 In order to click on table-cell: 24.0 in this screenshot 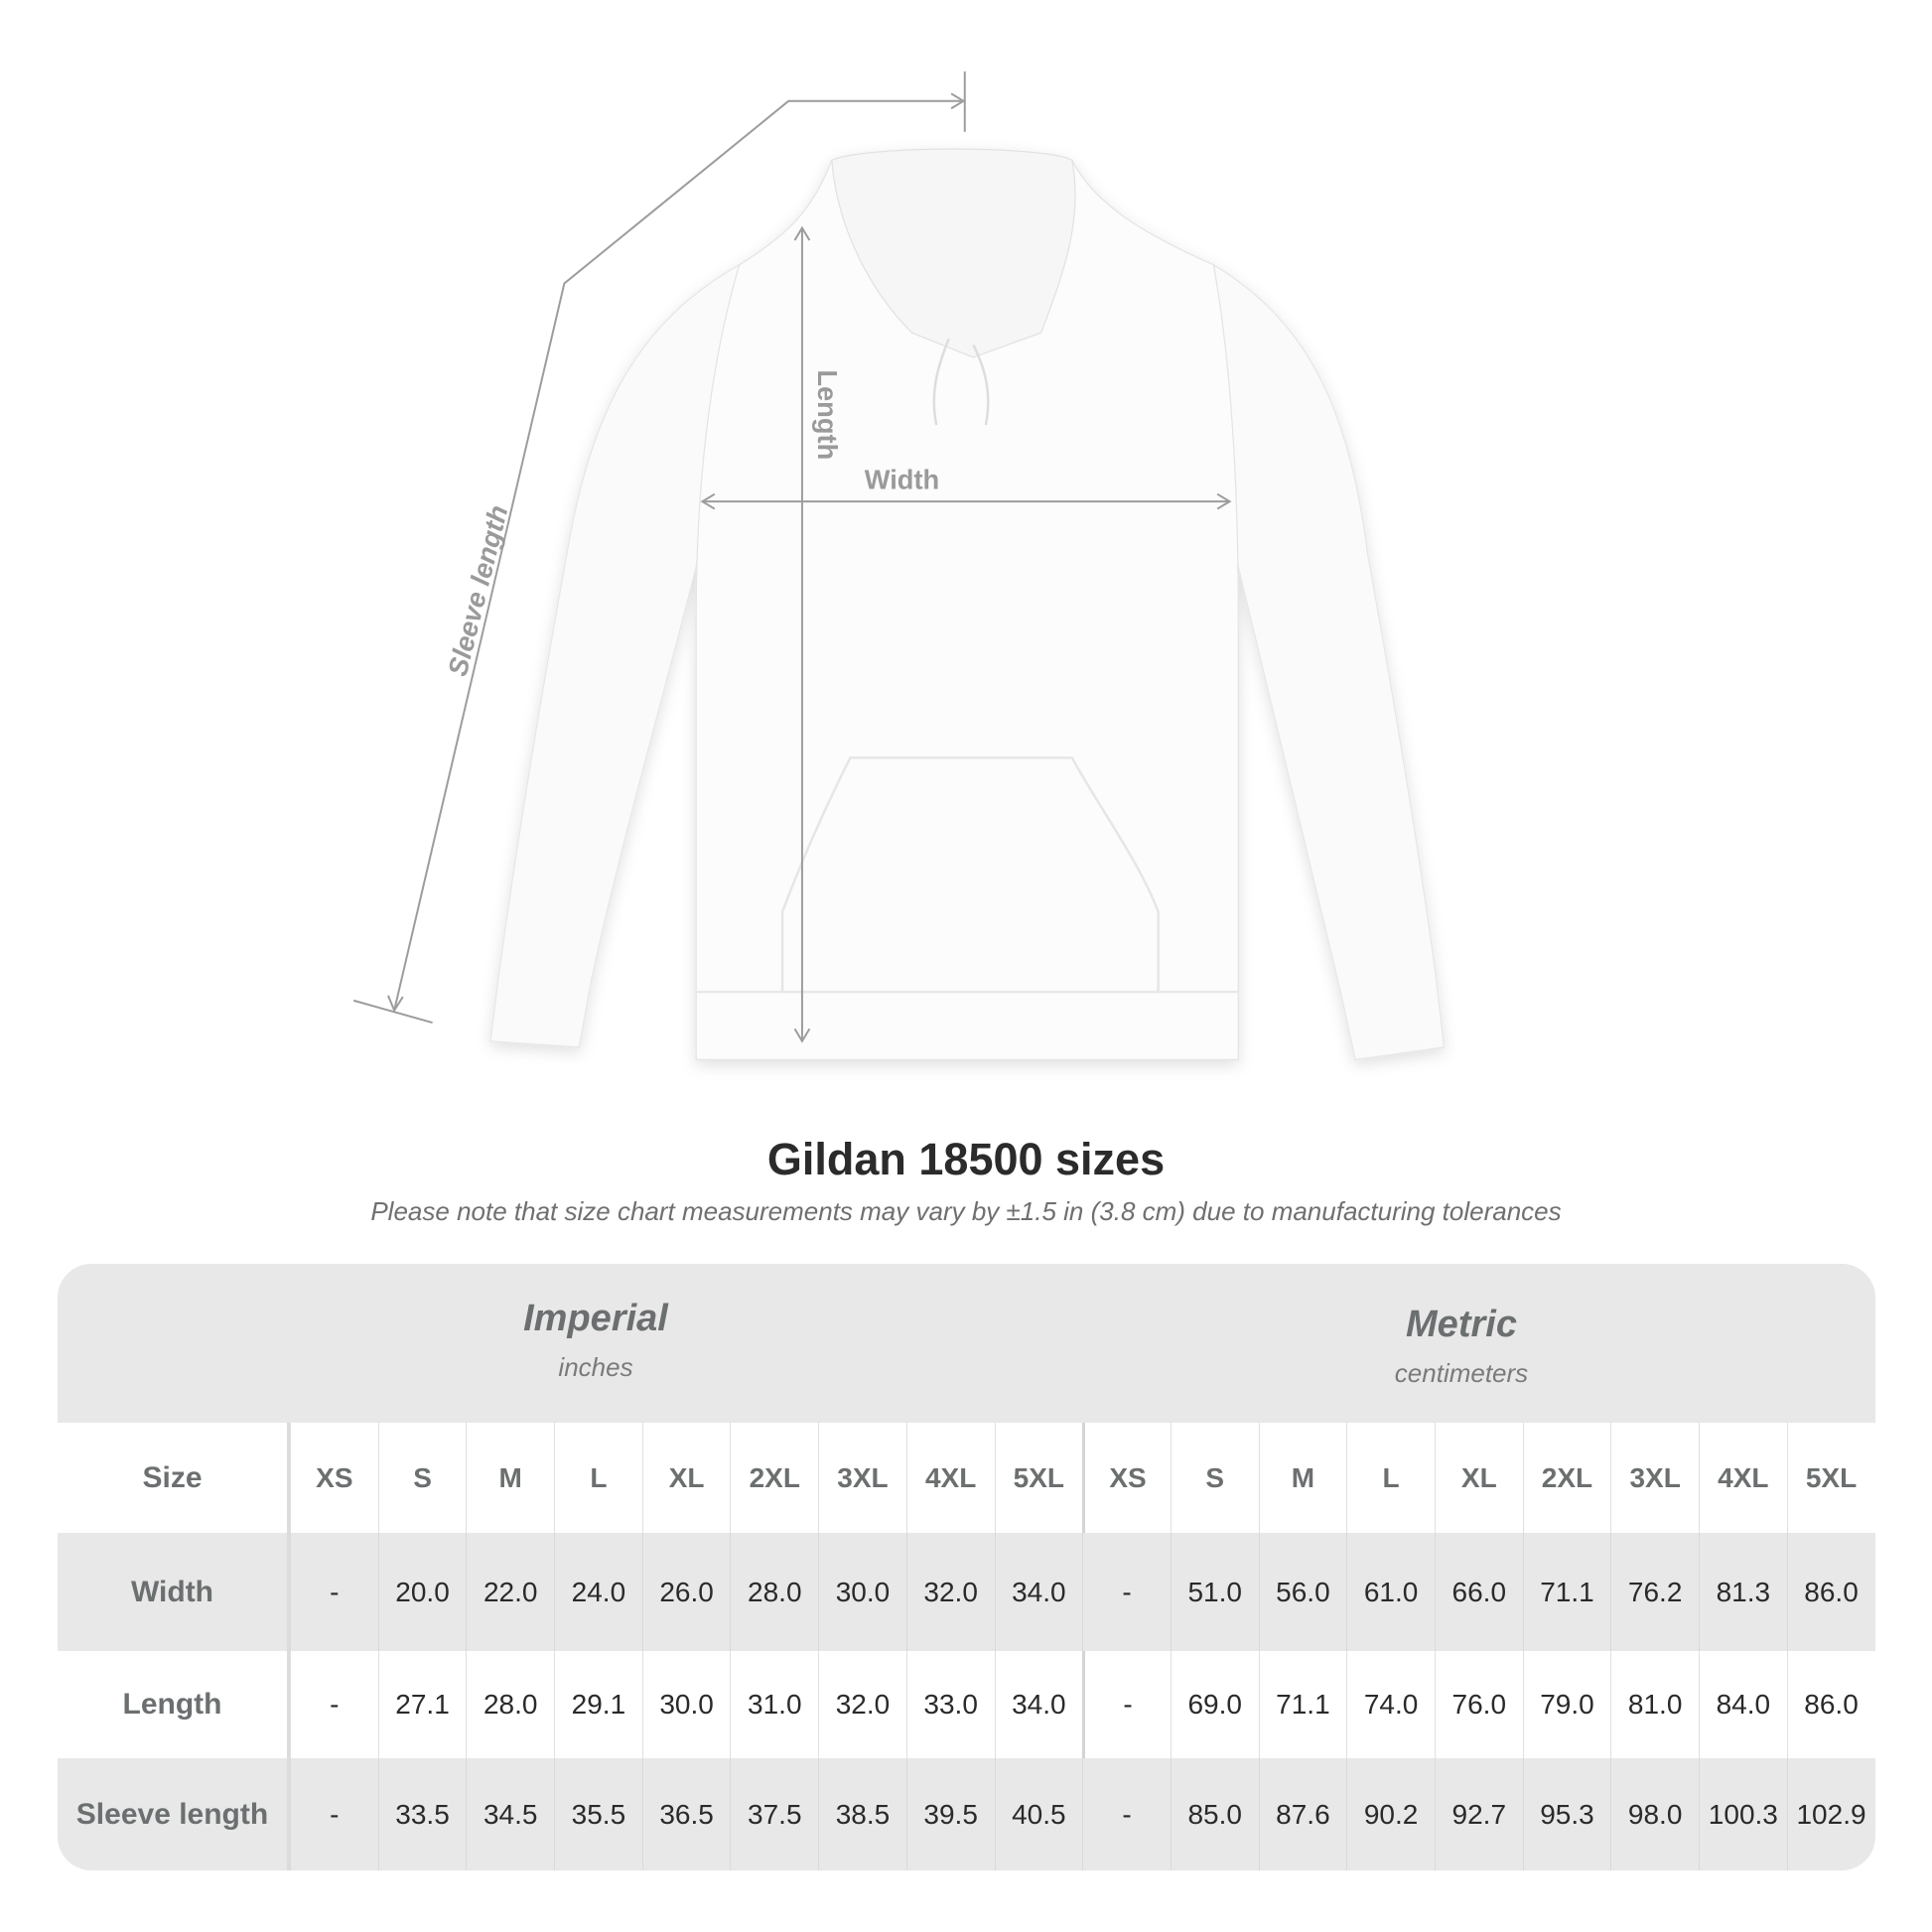, I will do `click(598, 1592)`.